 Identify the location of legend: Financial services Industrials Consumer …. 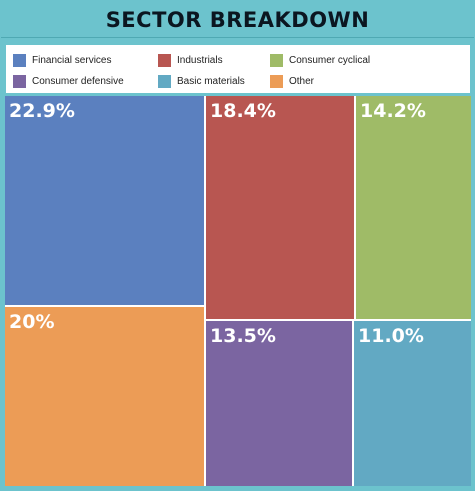
(238, 69).